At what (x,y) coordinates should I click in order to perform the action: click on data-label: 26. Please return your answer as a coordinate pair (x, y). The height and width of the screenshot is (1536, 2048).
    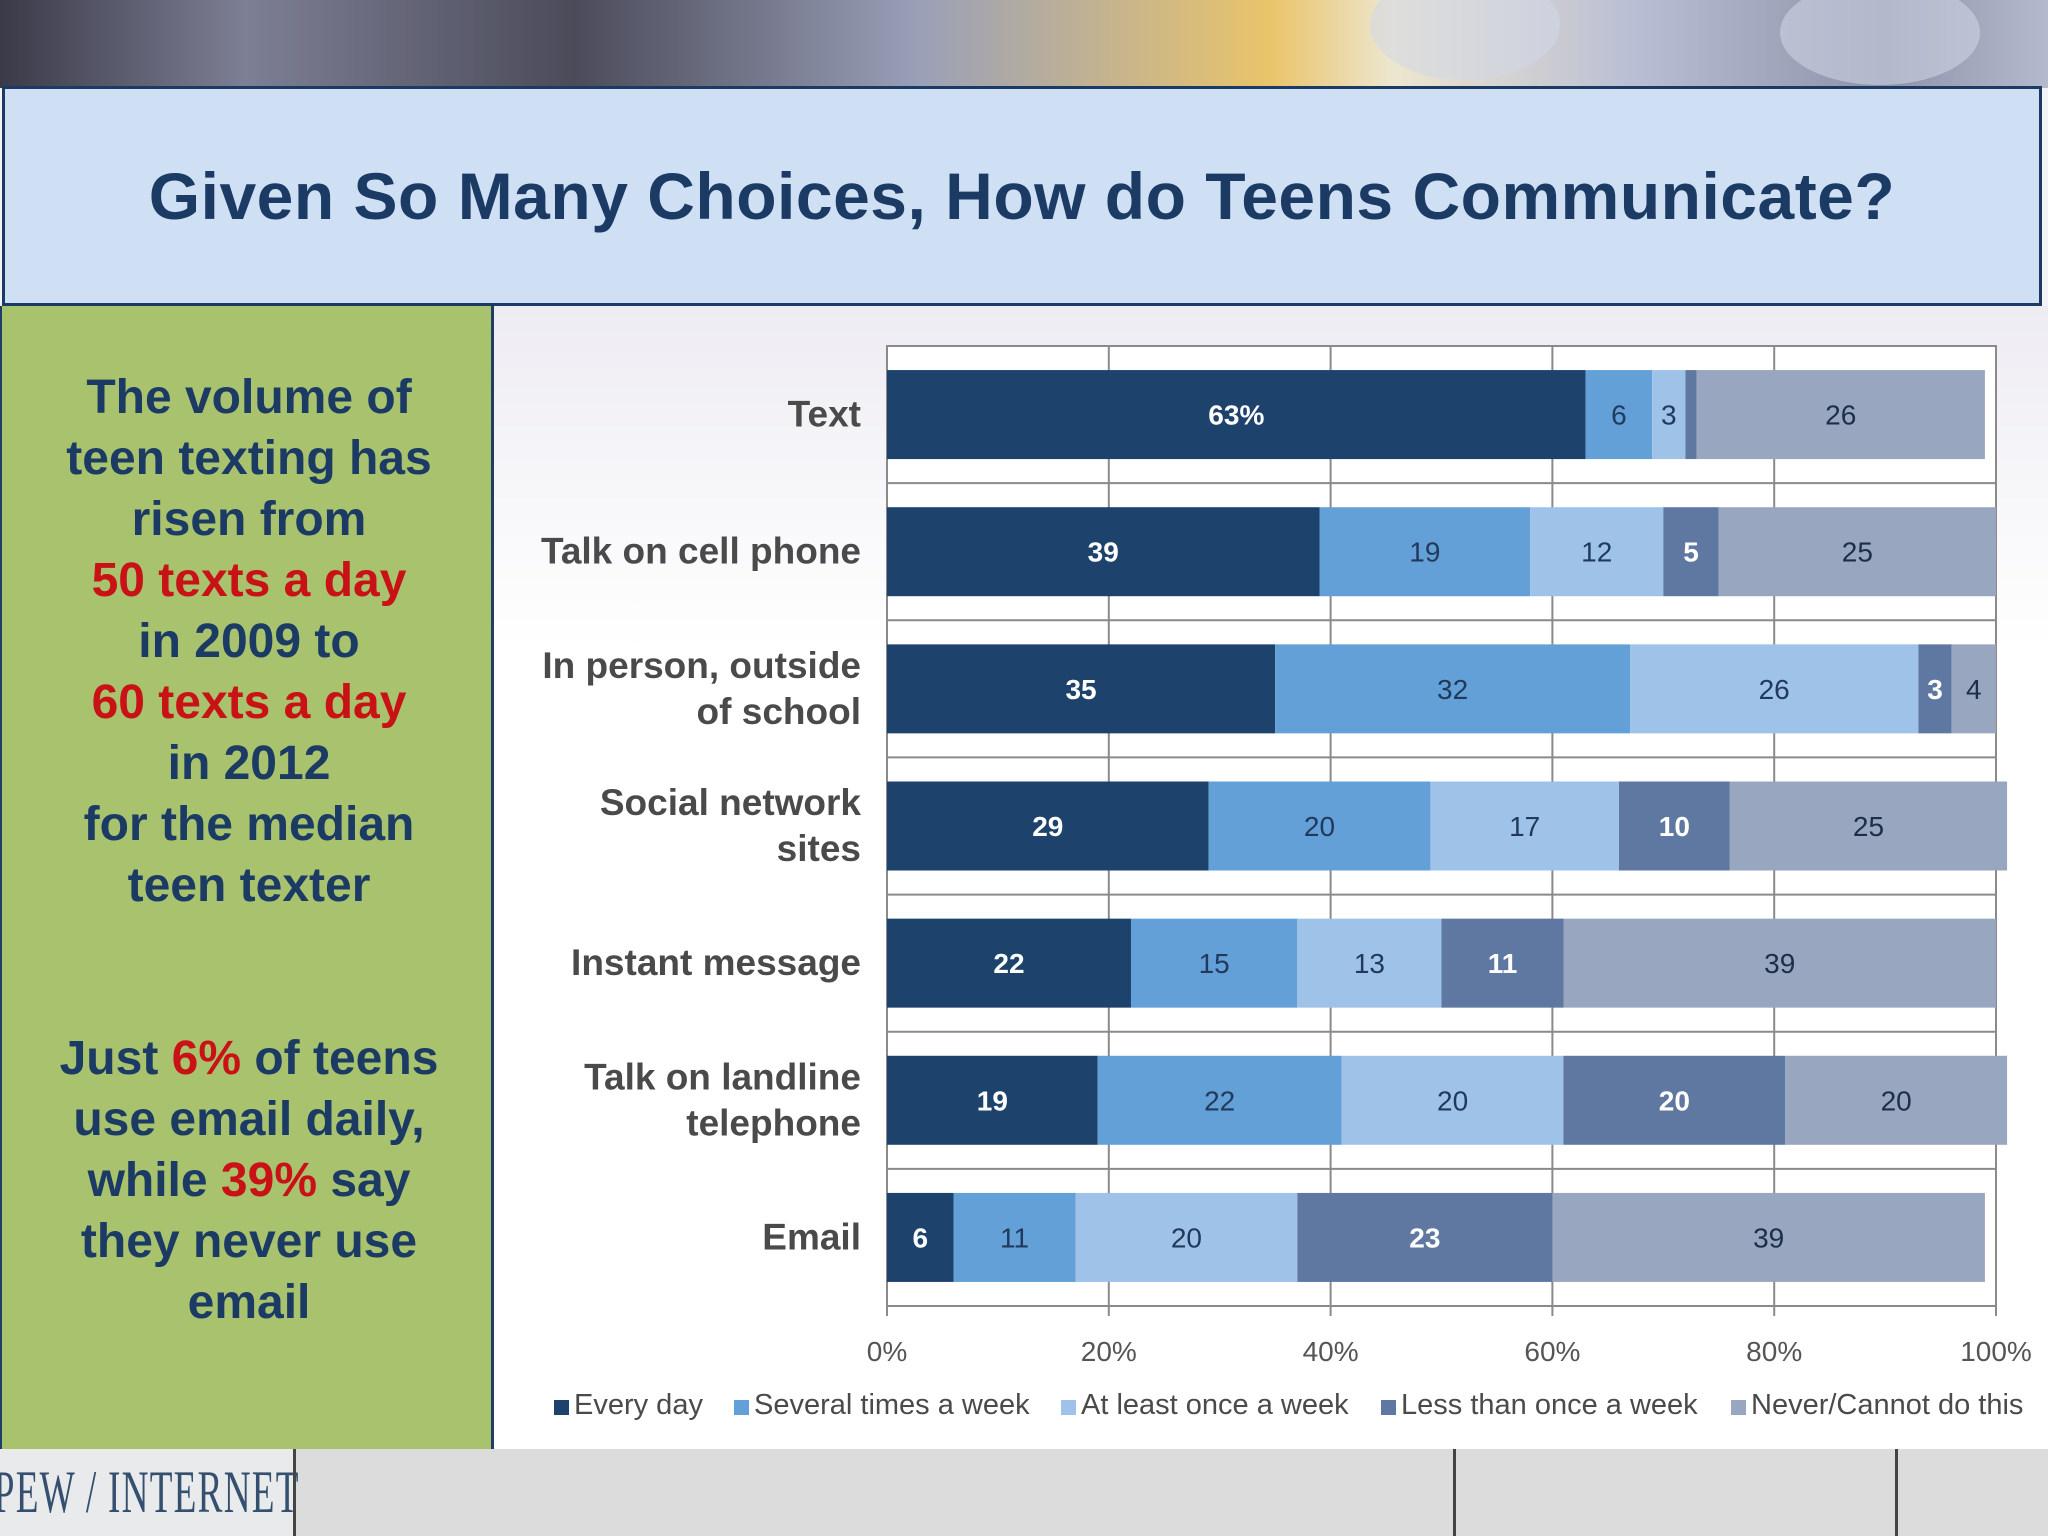
    Looking at the image, I should click on (1840, 415).